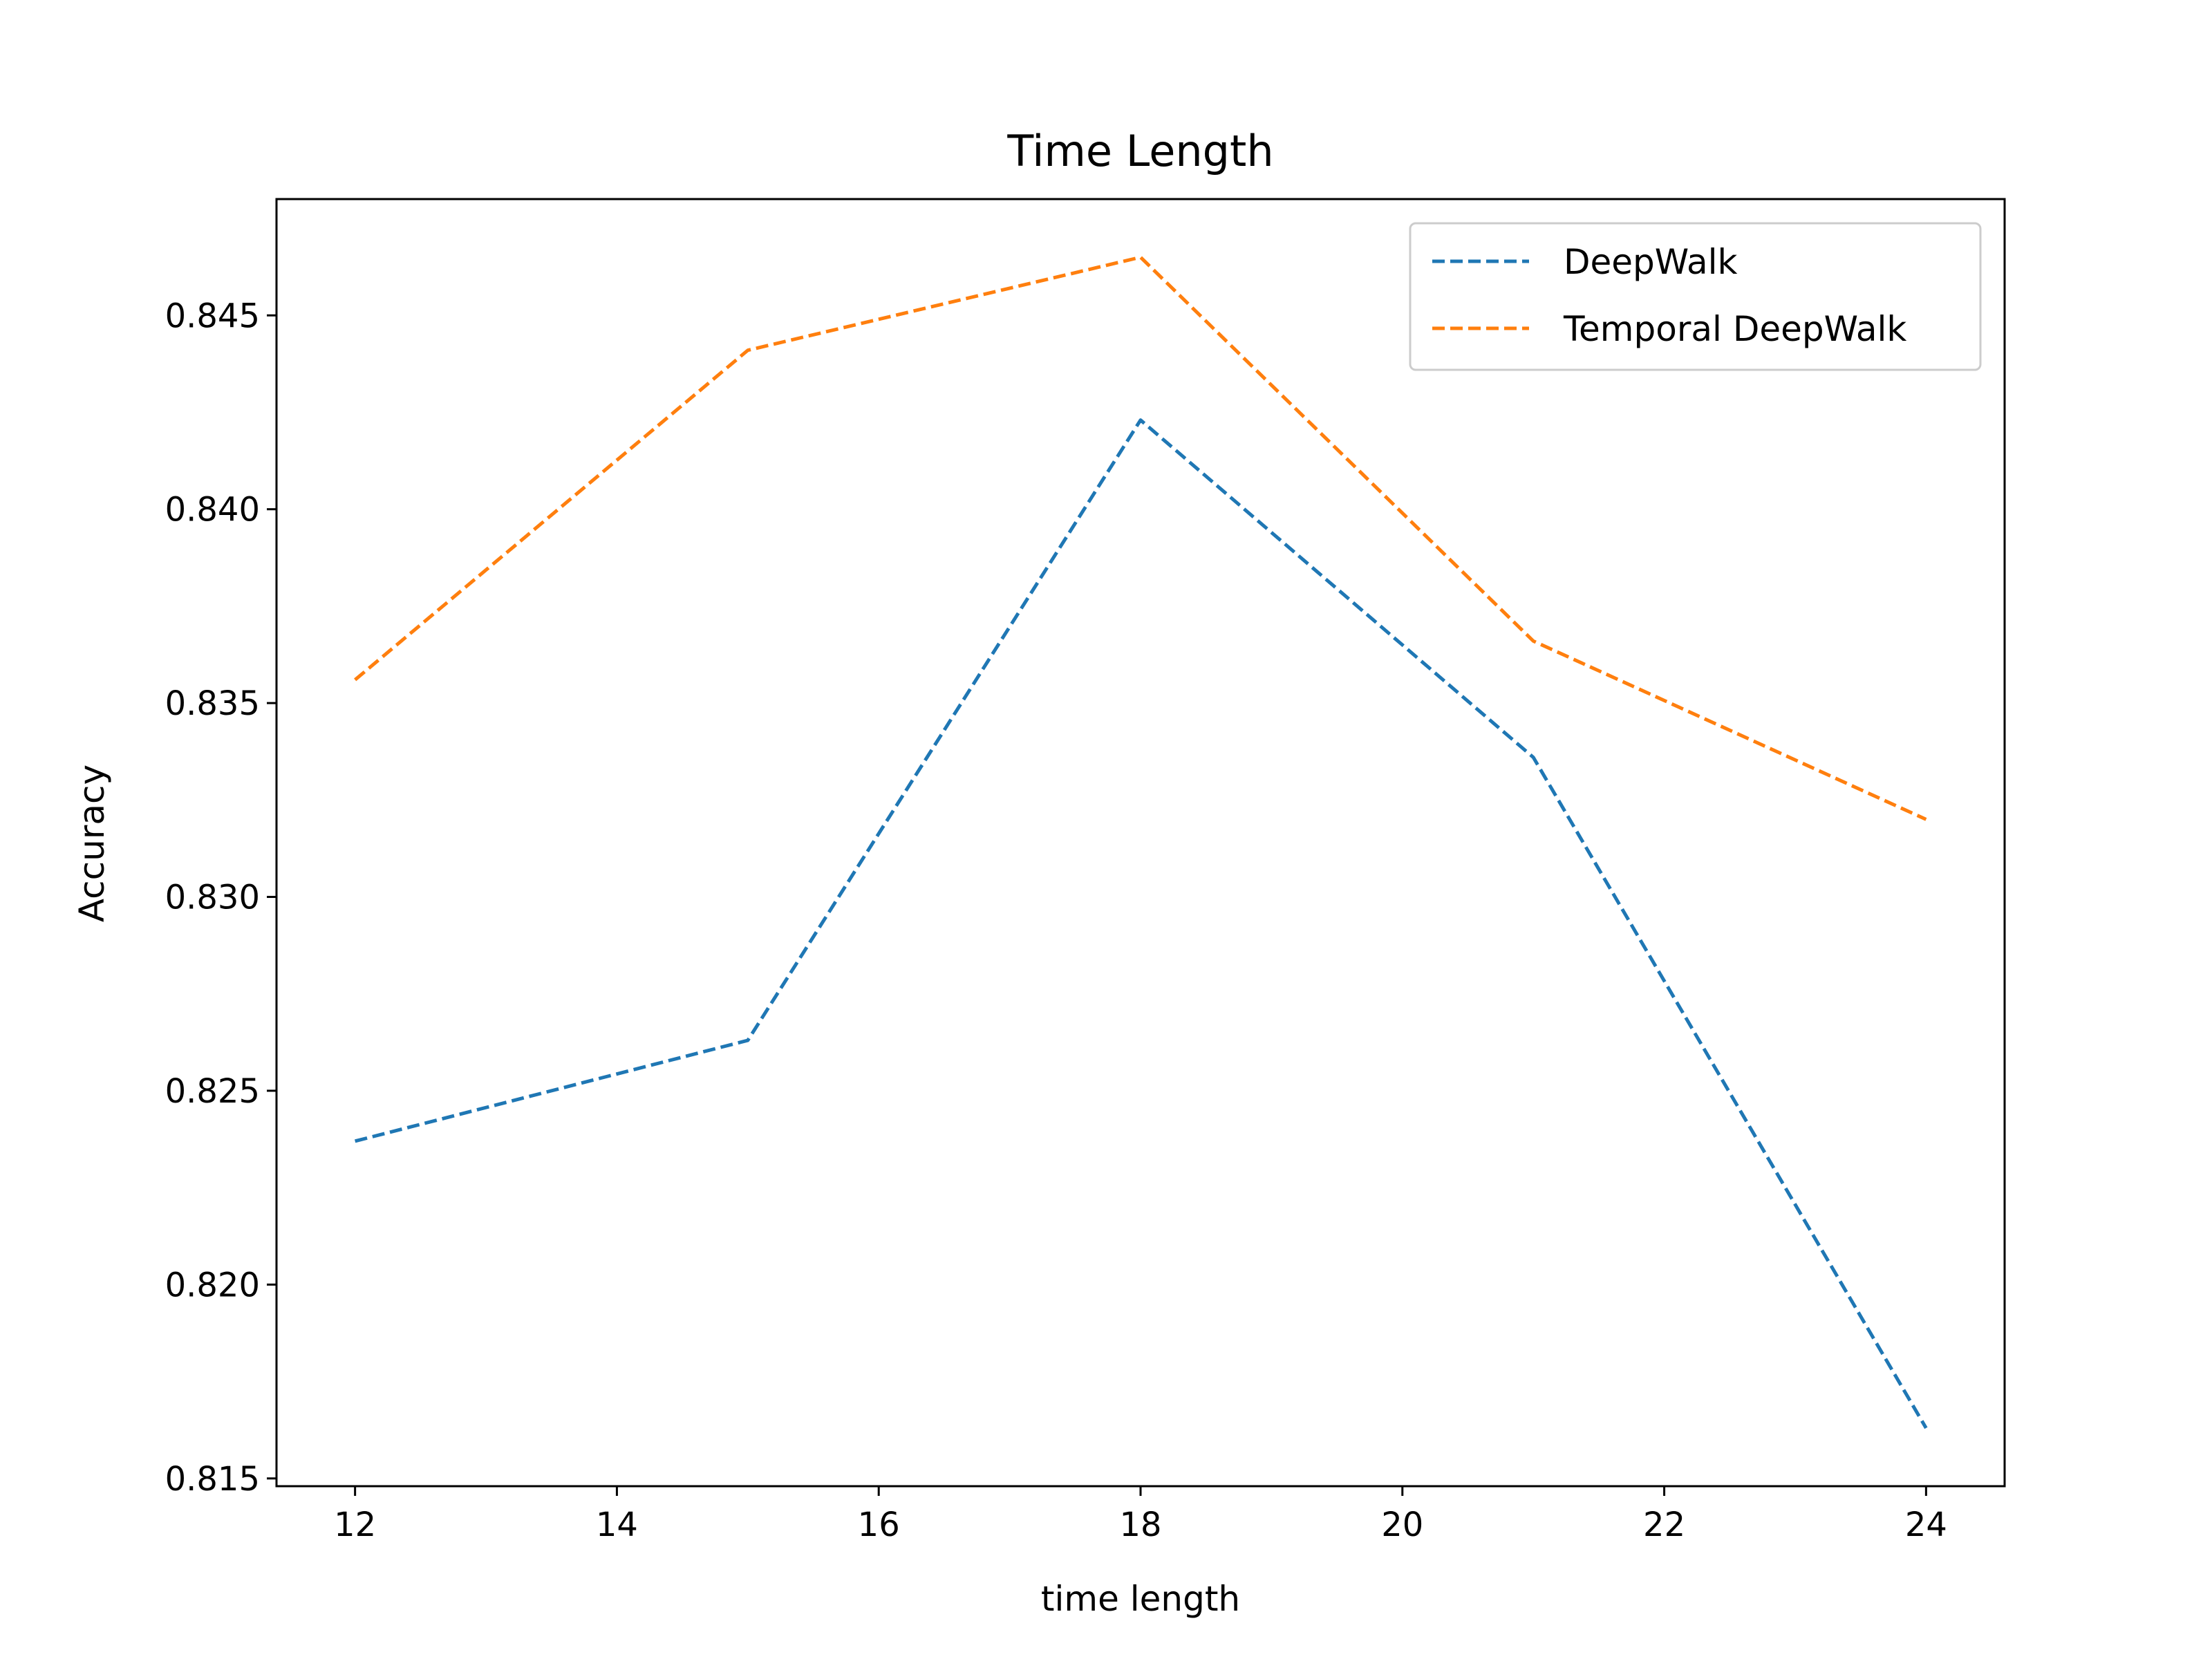  Describe the element at coordinates (1139, 151) in the screenshot. I see `chart-title: Time Length` at that location.